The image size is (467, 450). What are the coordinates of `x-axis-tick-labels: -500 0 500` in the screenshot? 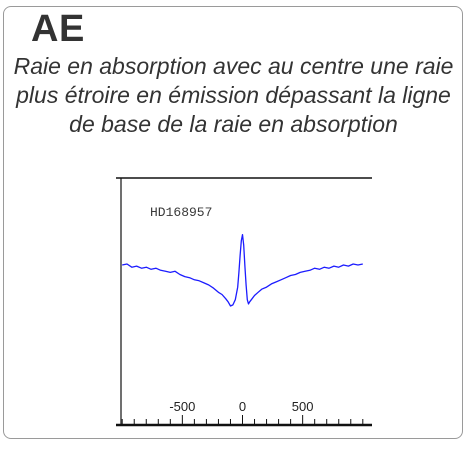 It's located at (241, 406).